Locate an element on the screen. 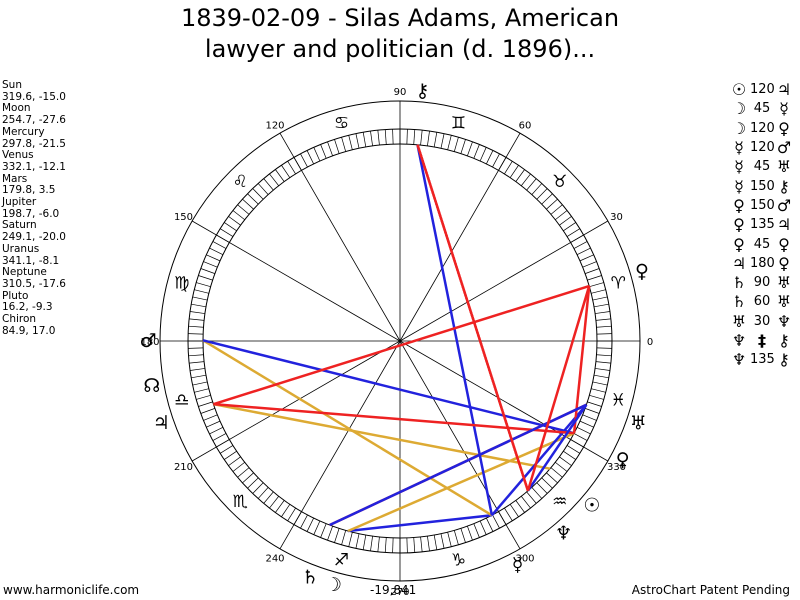 This screenshot has width=800, height=600. planet-coords-venus: 332.1, -12.1 is located at coordinates (34, 166).